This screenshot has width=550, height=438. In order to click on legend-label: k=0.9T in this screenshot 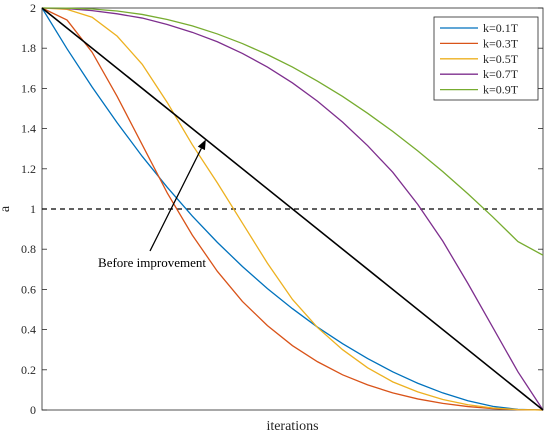, I will do `click(501, 90)`.